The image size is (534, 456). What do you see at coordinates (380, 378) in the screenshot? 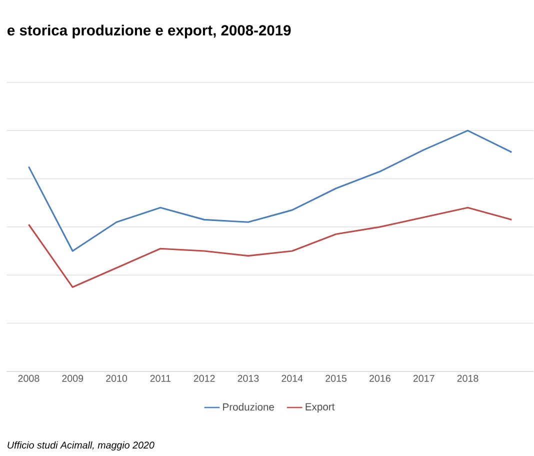
I see `x-tick-label: 2016` at bounding box center [380, 378].